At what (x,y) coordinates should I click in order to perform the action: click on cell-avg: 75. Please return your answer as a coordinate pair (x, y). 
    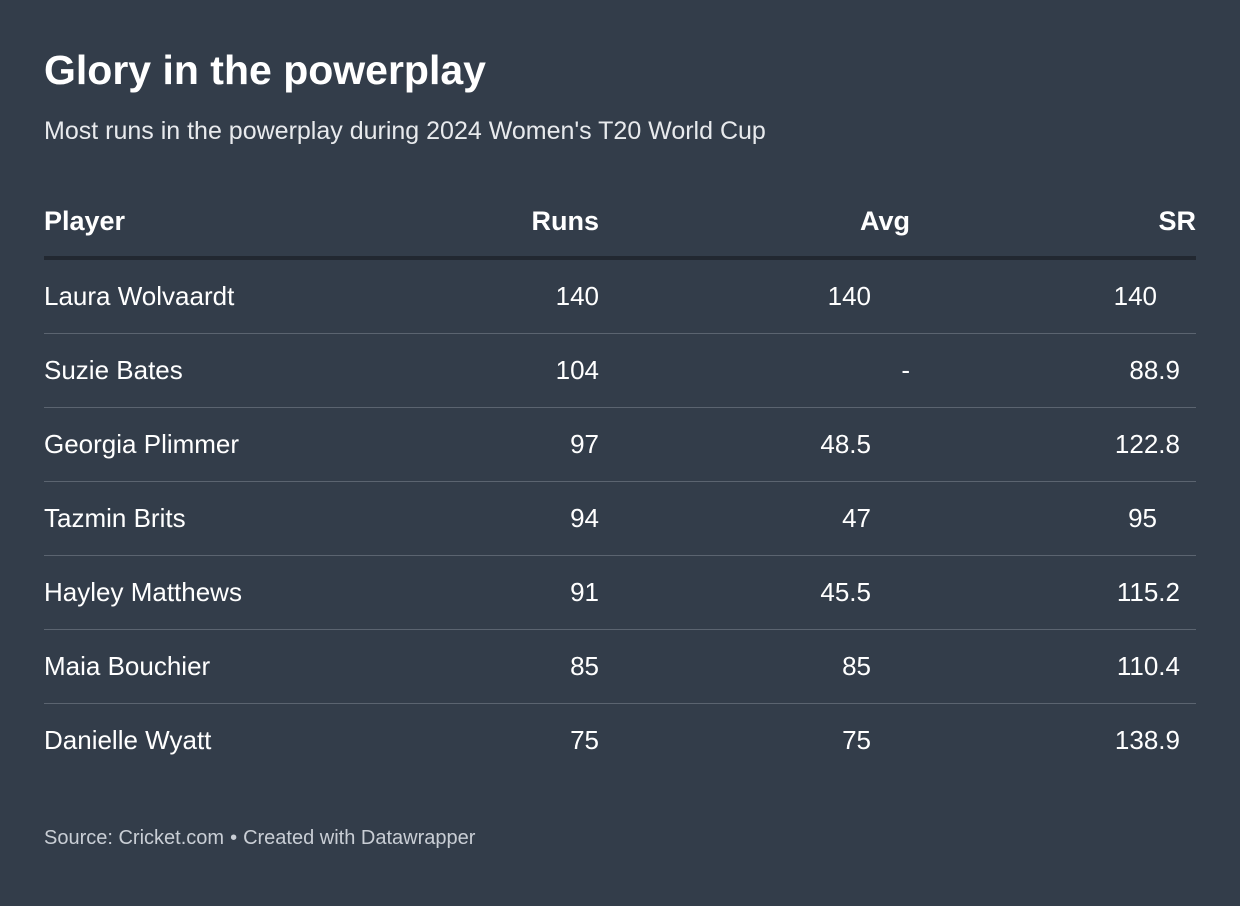
    Looking at the image, I should click on (856, 740).